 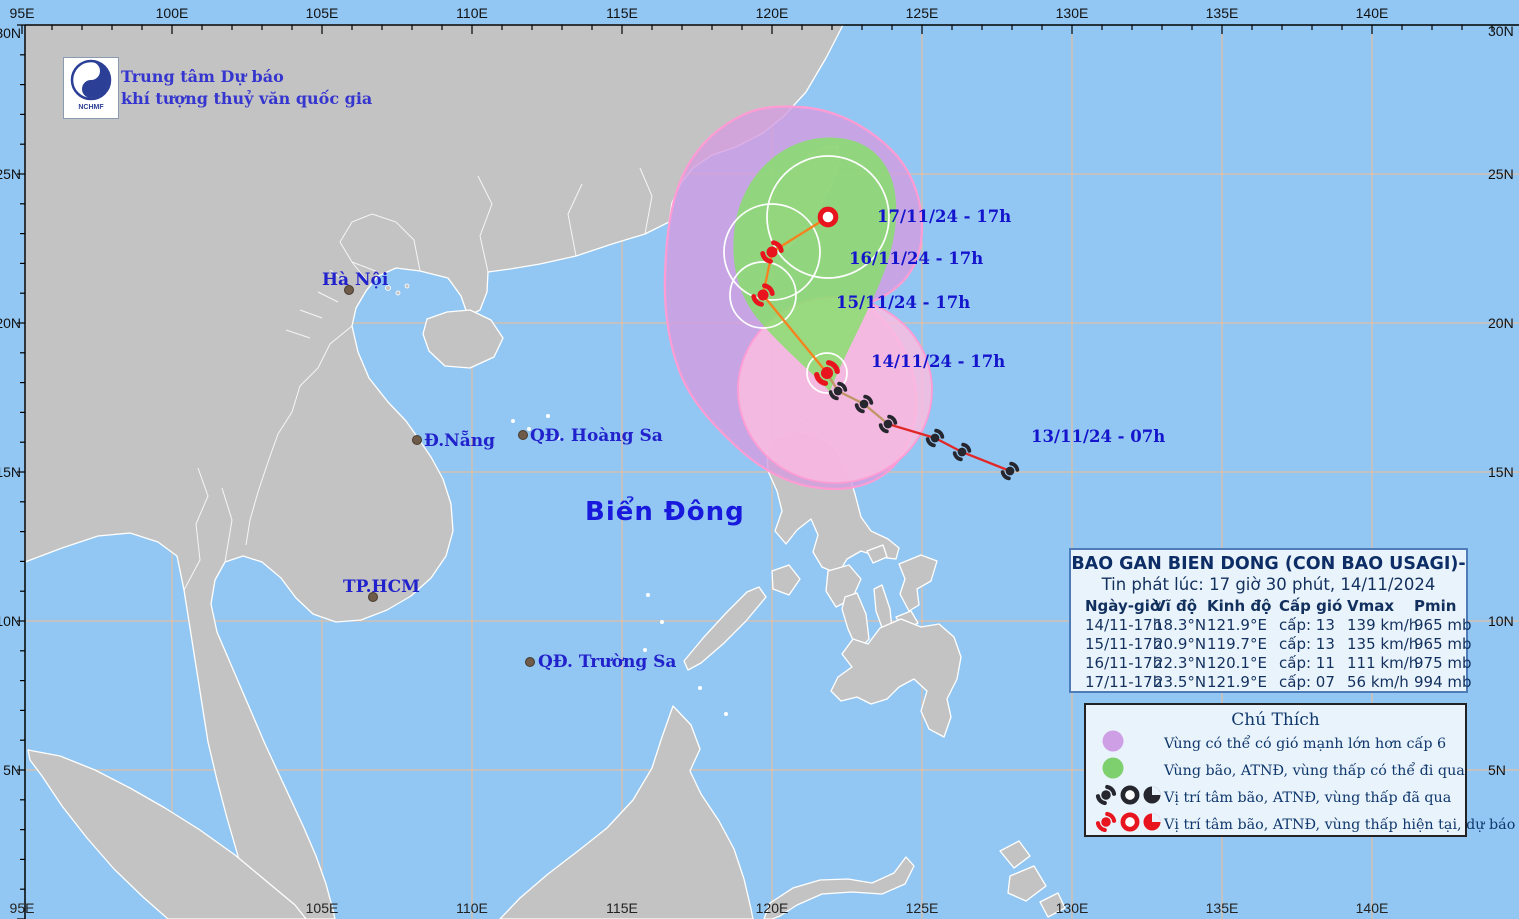 I want to click on landmass-samar, so click(x=918, y=583).